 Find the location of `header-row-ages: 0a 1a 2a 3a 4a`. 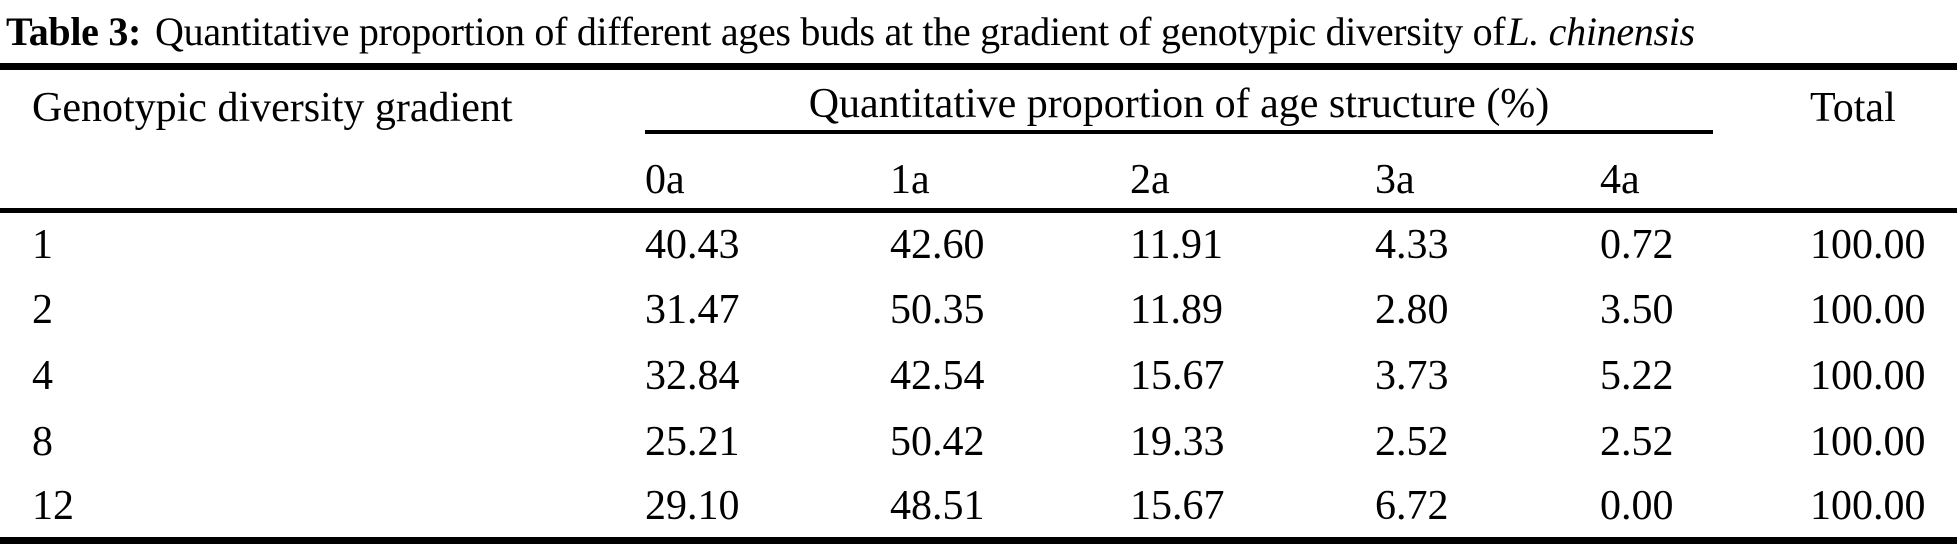

header-row-ages: 0a 1a 2a 3a 4a is located at coordinates (978, 173).